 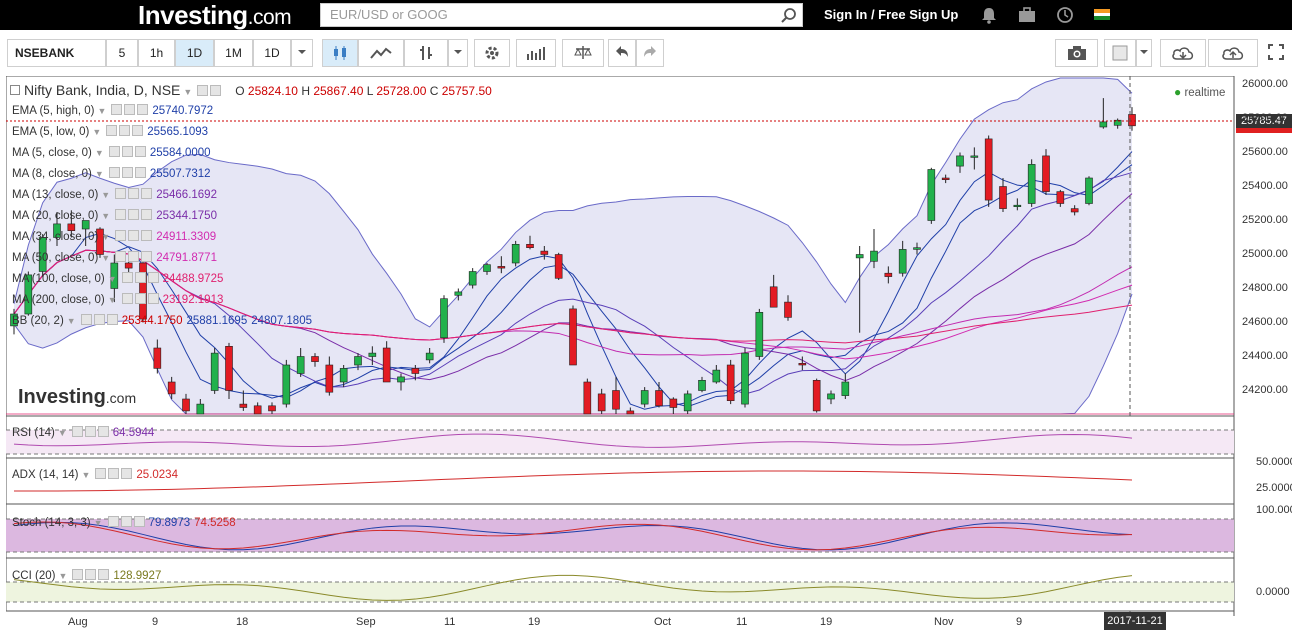 I want to click on undo-button, so click(x=622, y=53).